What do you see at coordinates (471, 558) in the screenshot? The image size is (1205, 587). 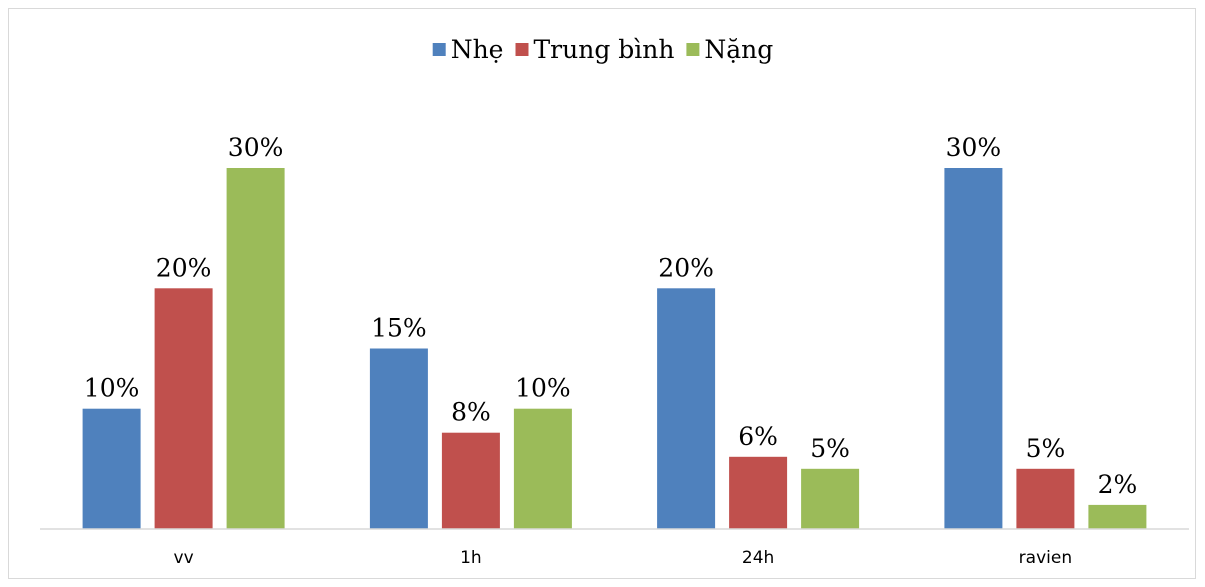 I see `x-tick-label-1h: 1h` at bounding box center [471, 558].